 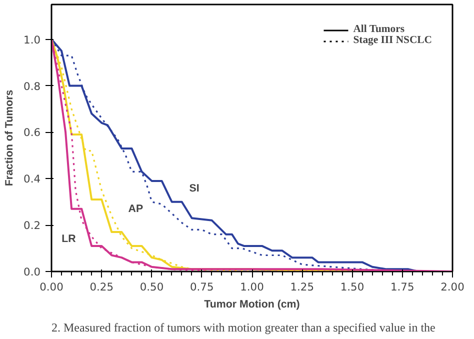 What do you see at coordinates (69, 238) in the screenshot?
I see `annotation: LR` at bounding box center [69, 238].